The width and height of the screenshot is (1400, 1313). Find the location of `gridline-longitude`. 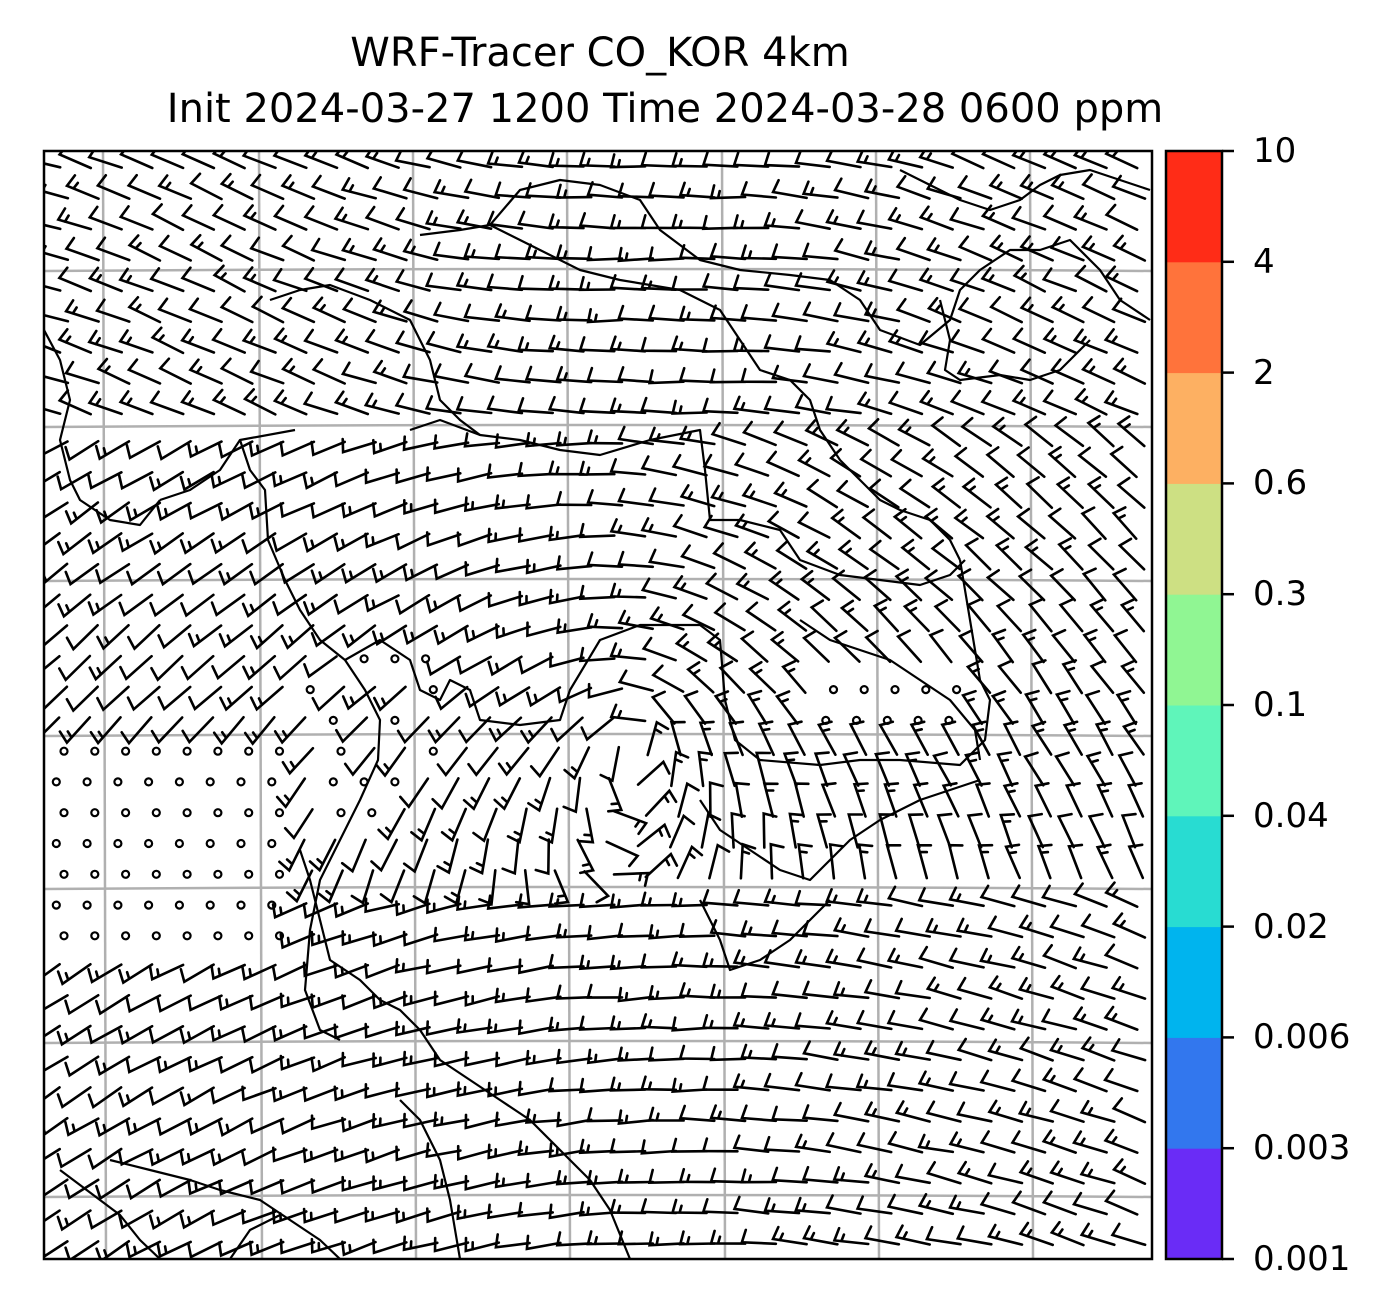

gridline-longitude is located at coordinates (104, 705).